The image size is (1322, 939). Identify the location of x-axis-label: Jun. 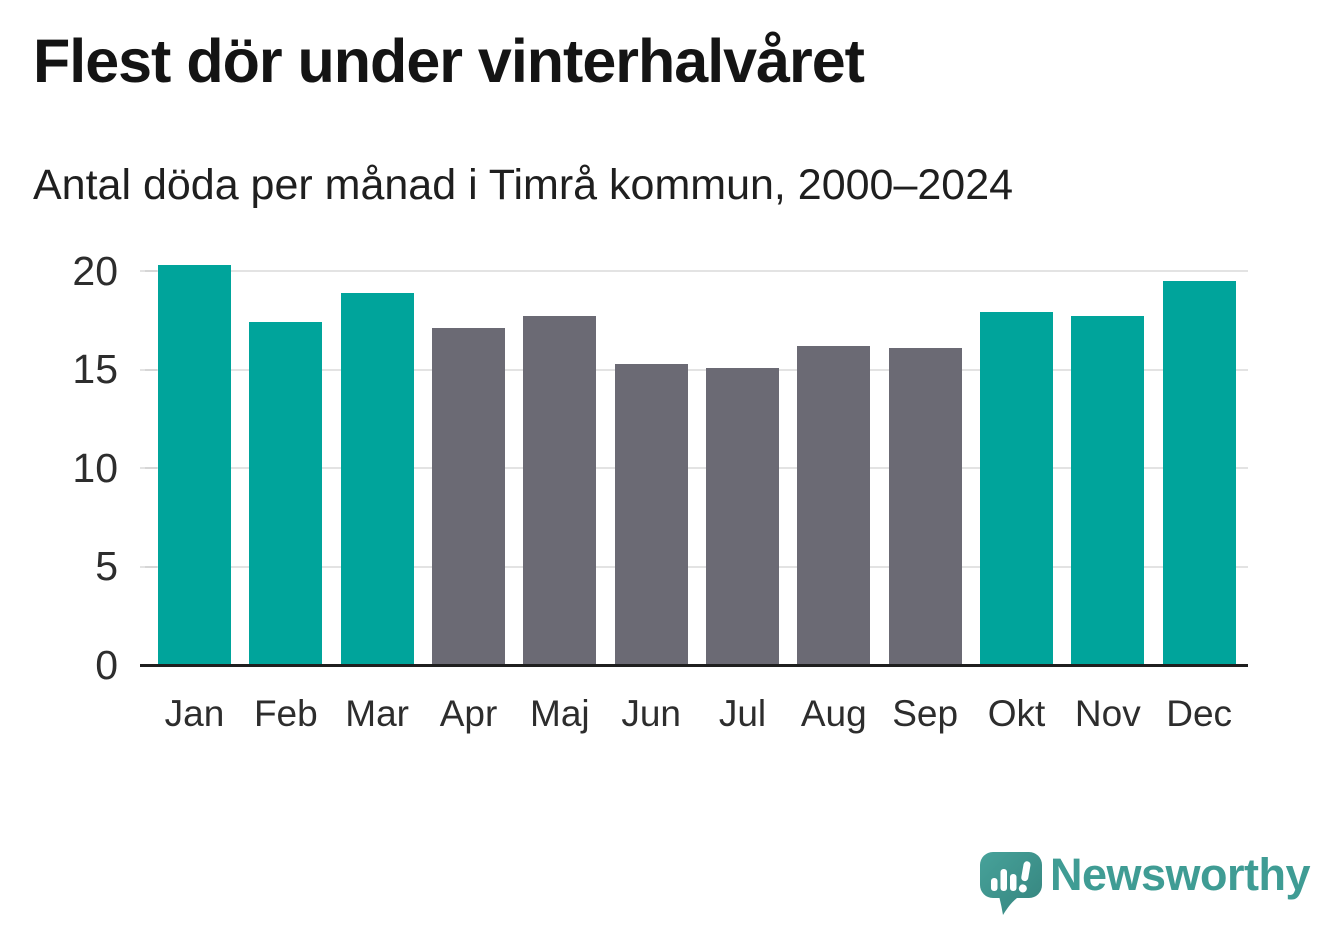
(651, 713).